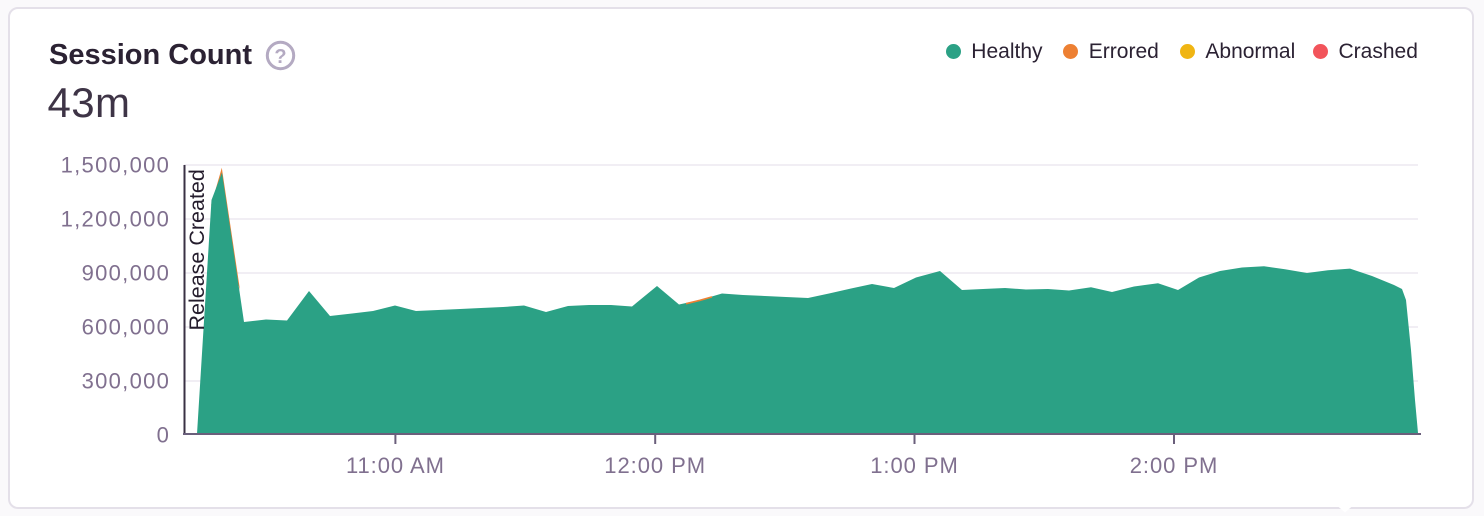 This screenshot has width=1484, height=516. What do you see at coordinates (655, 465) in the screenshot?
I see `svg-text: 12:00 PM` at bounding box center [655, 465].